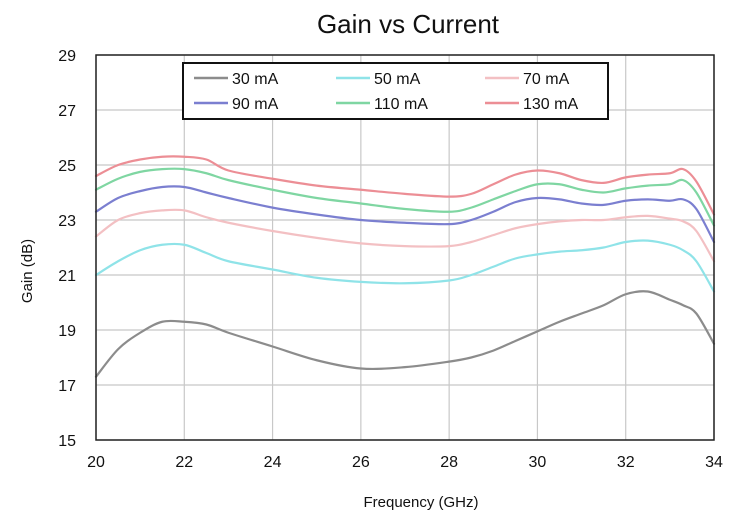 The image size is (733, 519). I want to click on x-tick-label: 28, so click(449, 462).